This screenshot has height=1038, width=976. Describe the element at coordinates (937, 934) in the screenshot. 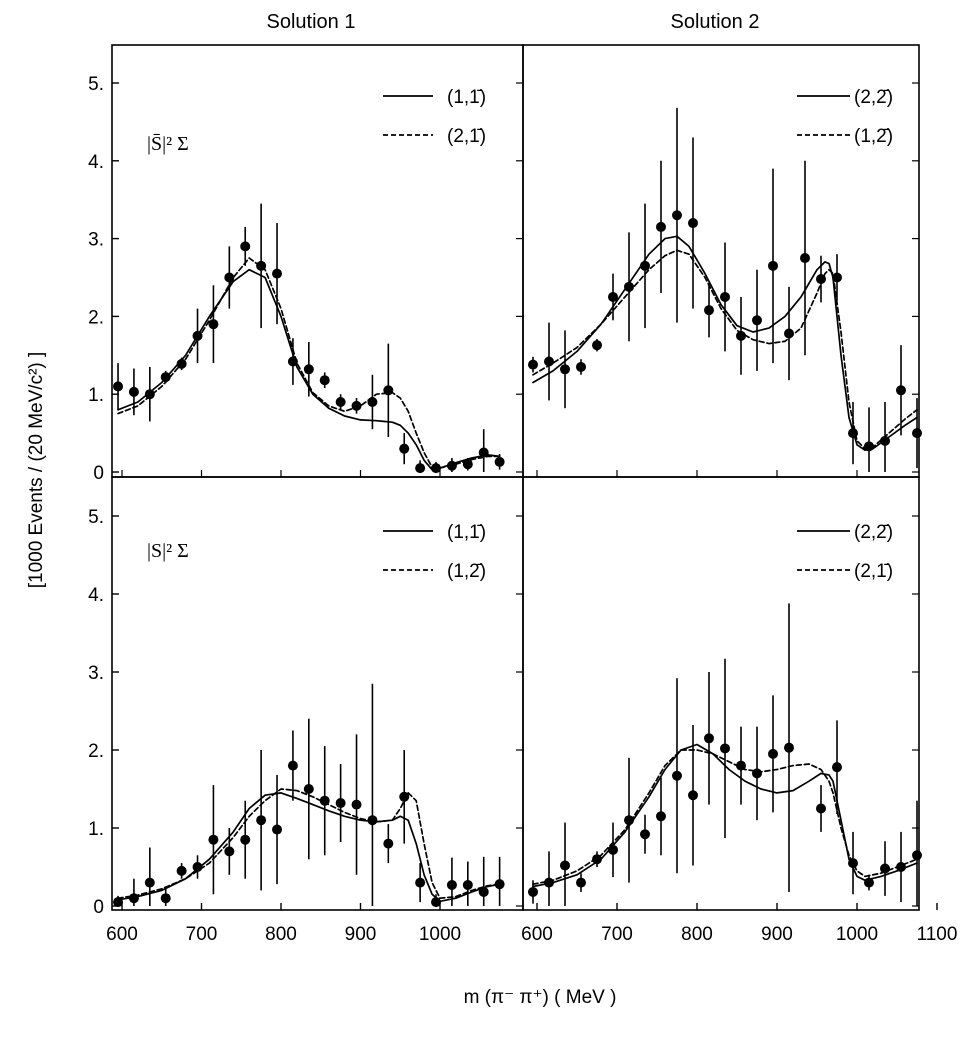

I see `x-tick-label: 1100` at that location.